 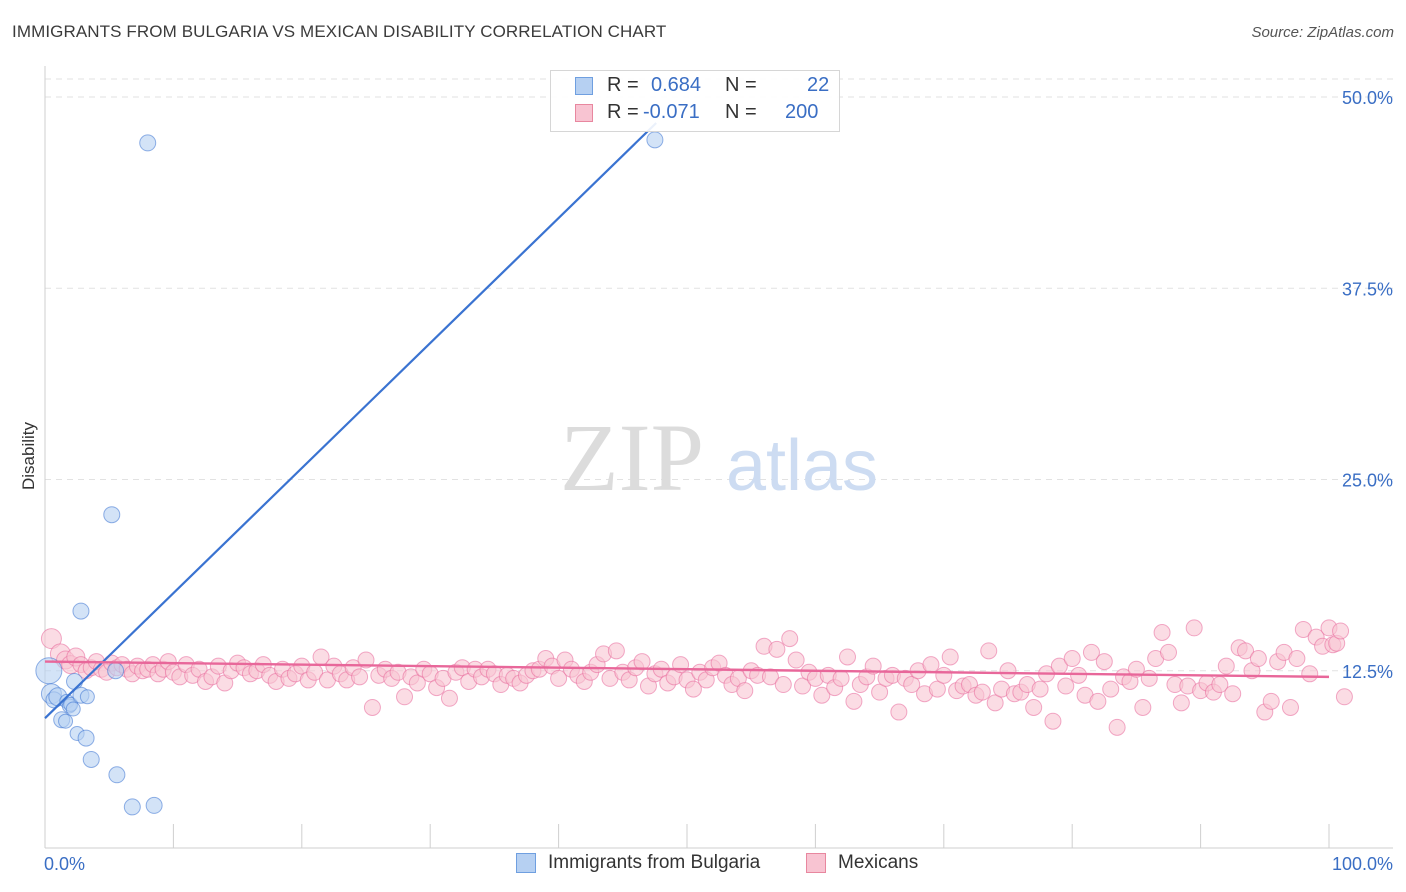 I want to click on y-axis-label: Disability, so click(x=28, y=455).